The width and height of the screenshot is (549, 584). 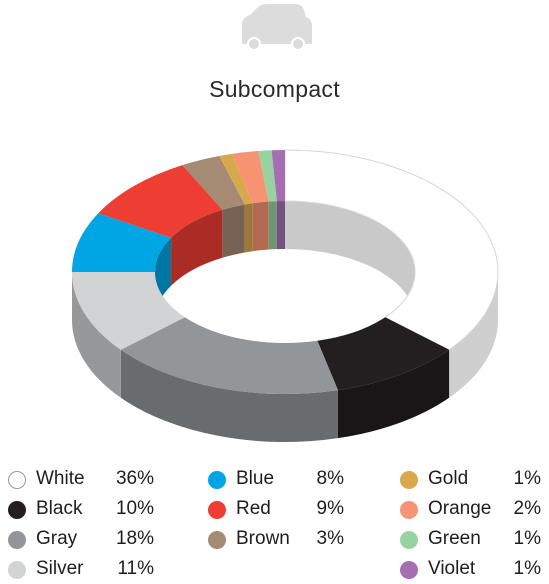 I want to click on outer-wall-gray, so click(x=229, y=396).